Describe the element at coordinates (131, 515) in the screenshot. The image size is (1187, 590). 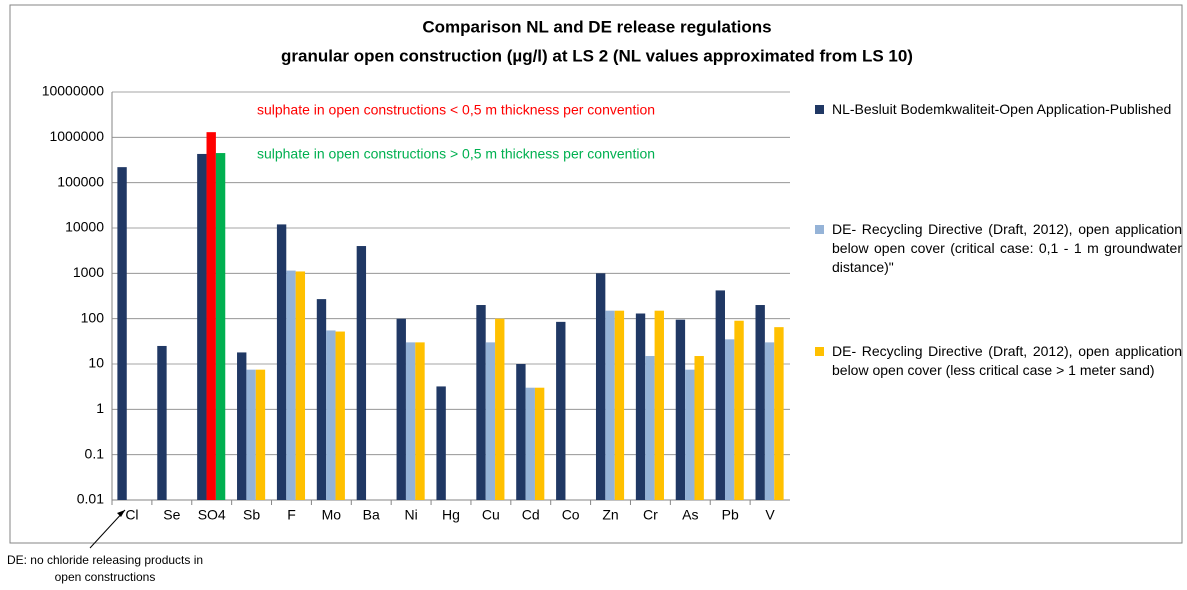
I see `x-tick-label: Cl` at that location.